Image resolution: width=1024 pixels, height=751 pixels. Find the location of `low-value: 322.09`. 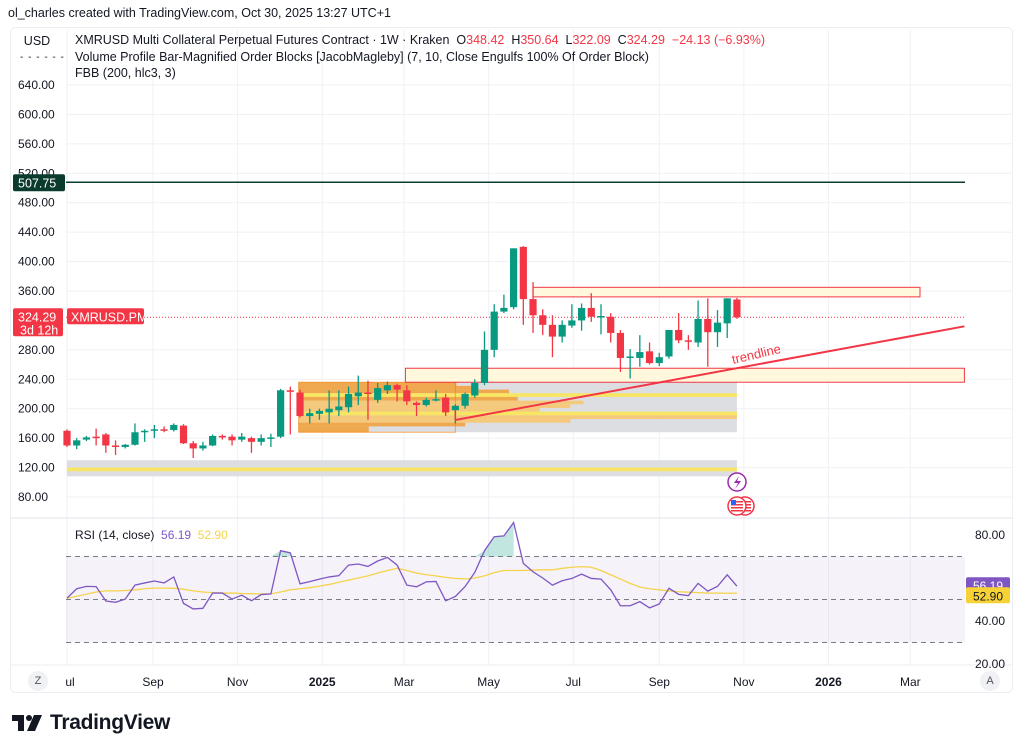

low-value: 322.09 is located at coordinates (591, 40).